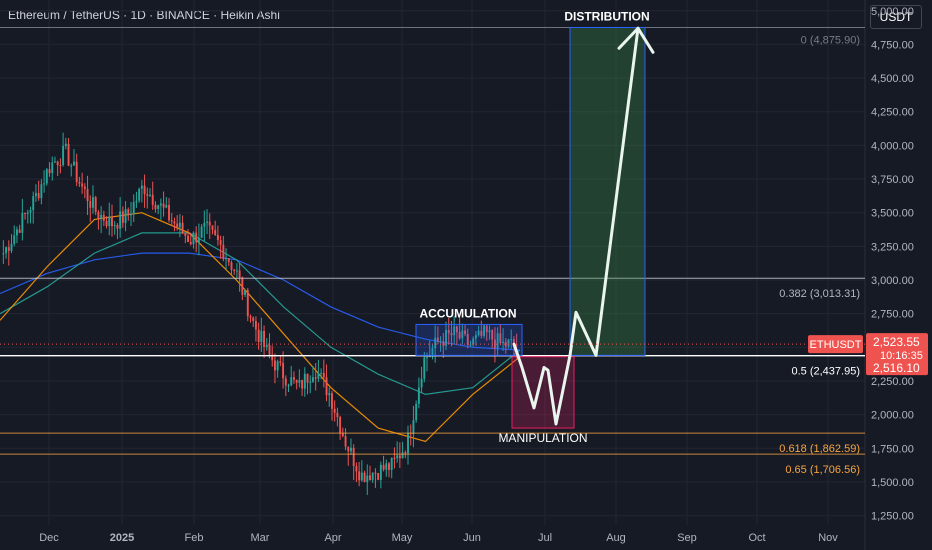 Image resolution: width=932 pixels, height=550 pixels. I want to click on y-tick-label: 4,000.00, so click(892, 146).